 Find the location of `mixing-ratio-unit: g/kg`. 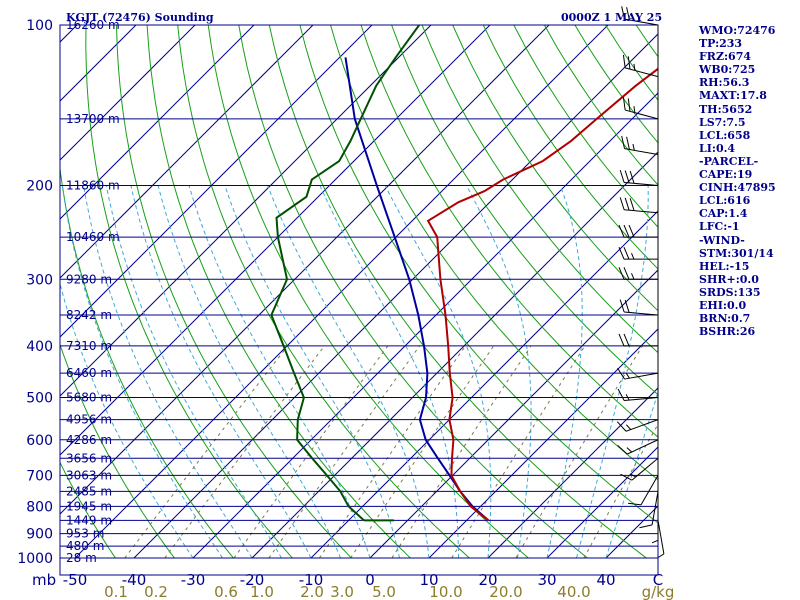

mixing-ratio-unit: g/kg is located at coordinates (658, 591).